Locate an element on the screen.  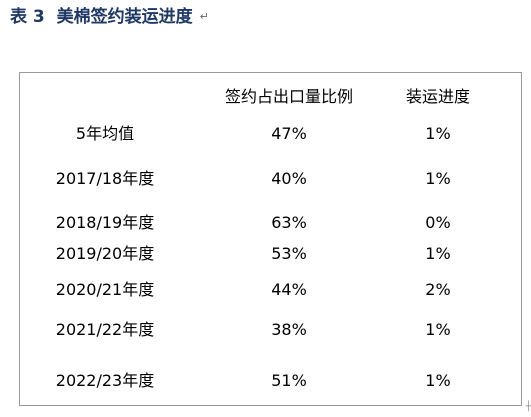
header-cell-contract-ratio: 签约占出口量比例 is located at coordinates (289, 96).